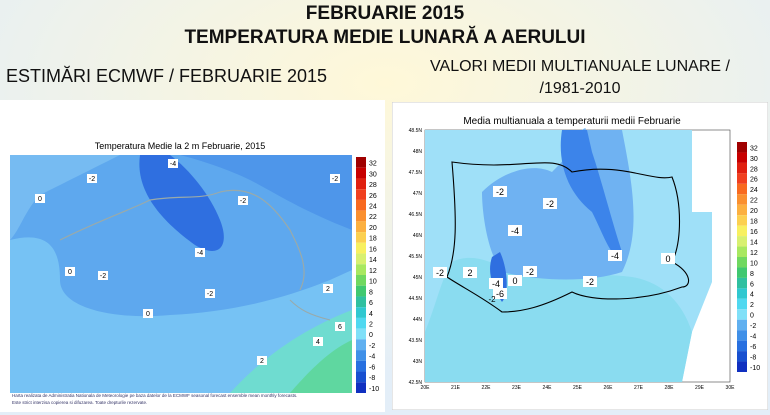 The width and height of the screenshot is (770, 415). Describe the element at coordinates (754, 180) in the screenshot. I see `colorbar-label: 26` at that location.